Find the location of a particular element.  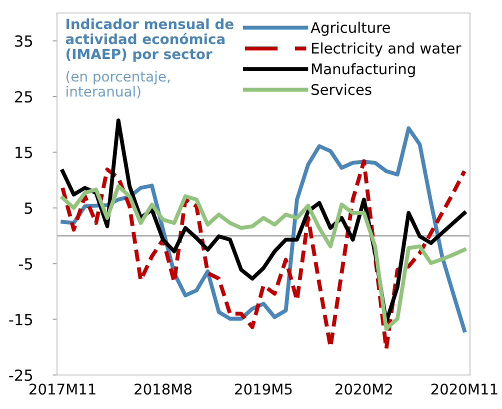

legend-label: Electricity and water is located at coordinates (387, 49).